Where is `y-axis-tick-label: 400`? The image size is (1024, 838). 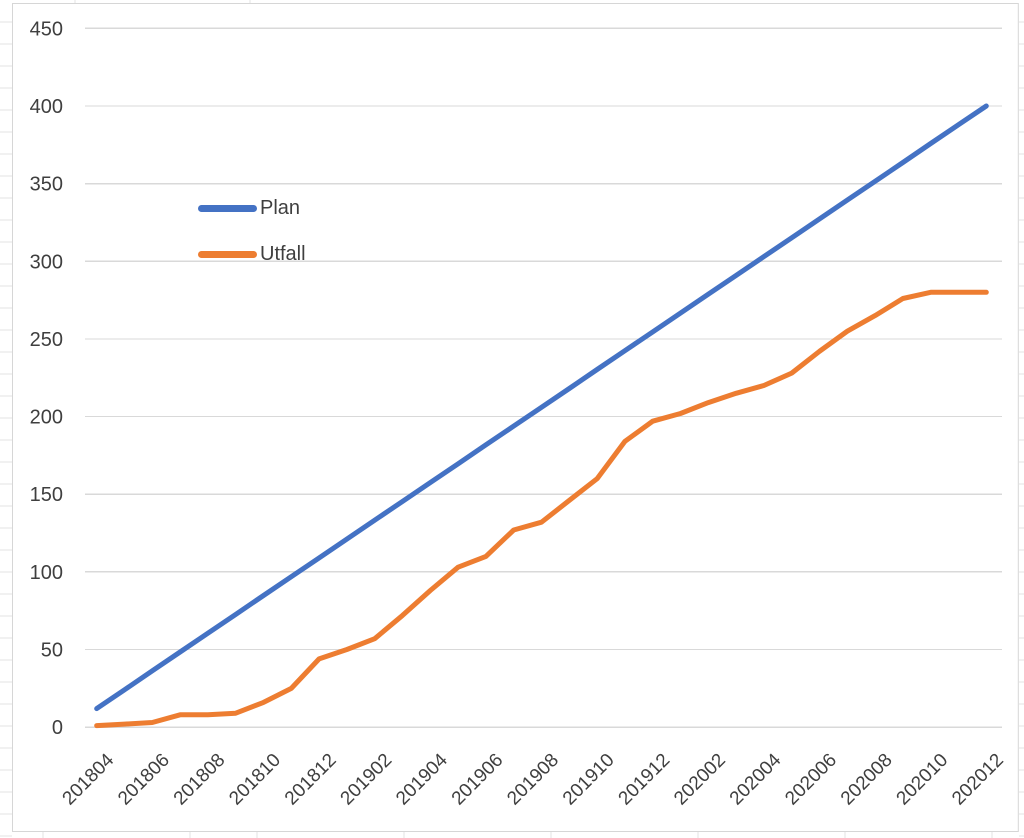 y-axis-tick-label: 400 is located at coordinates (46, 107).